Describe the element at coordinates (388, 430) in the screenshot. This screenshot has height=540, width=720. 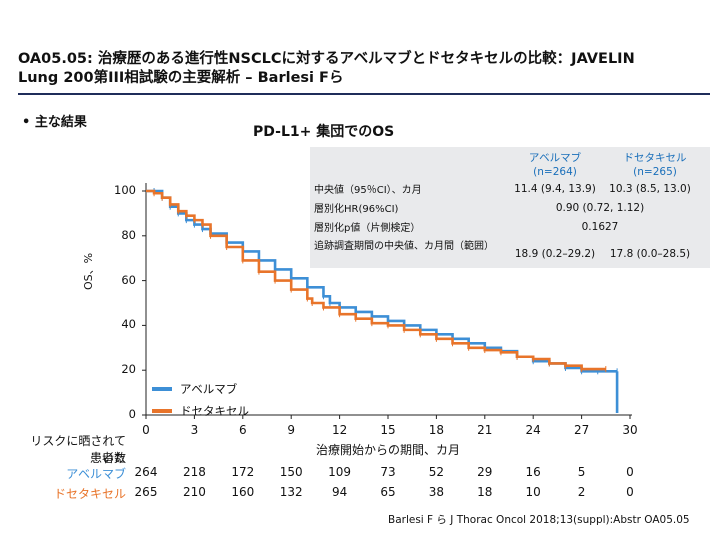
I see `x-tick-label: 15` at that location.